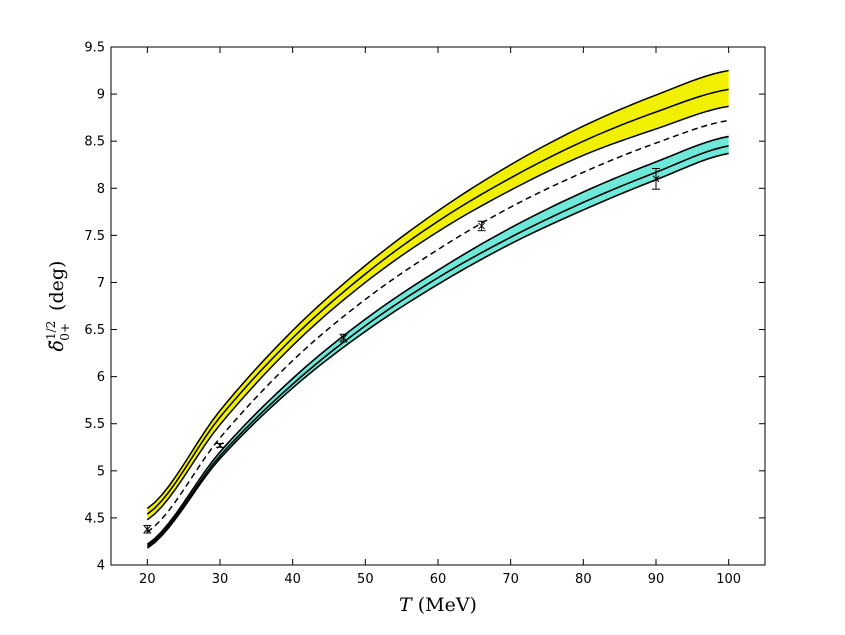 The width and height of the screenshot is (845, 635). I want to click on x-tick-label: 70, so click(510, 579).